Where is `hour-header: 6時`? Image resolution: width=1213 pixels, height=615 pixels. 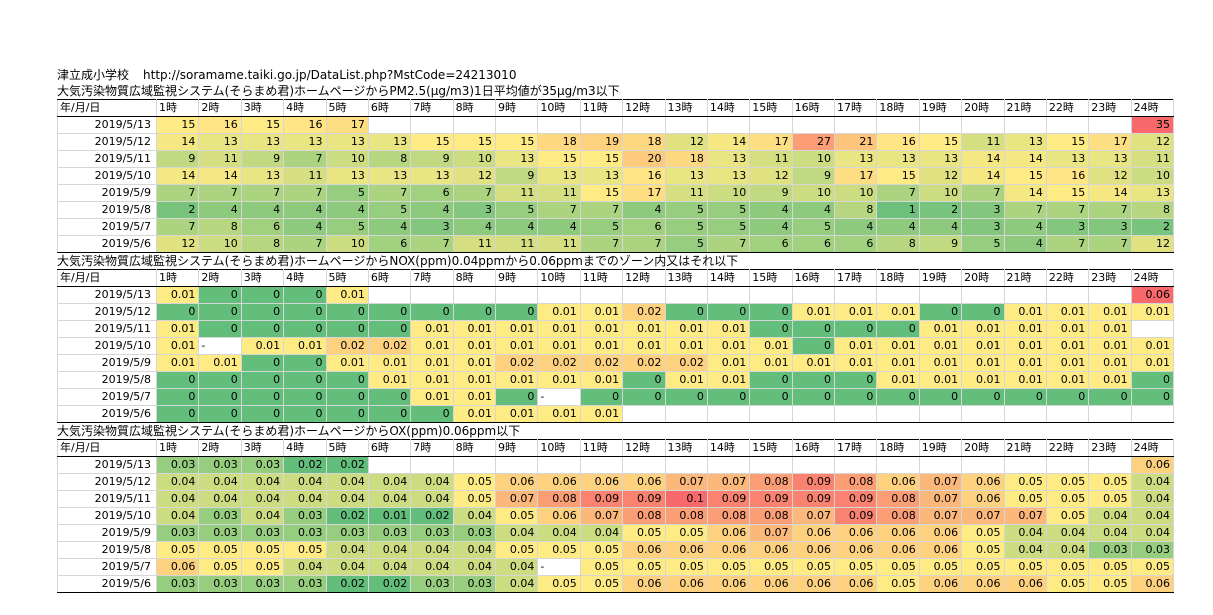
hour-header: 6時 is located at coordinates (389, 448).